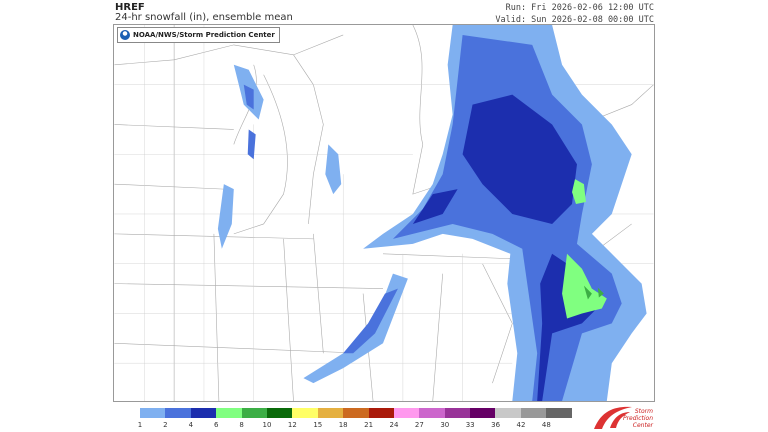  I want to click on svg-text: Prediction, so click(638, 418).